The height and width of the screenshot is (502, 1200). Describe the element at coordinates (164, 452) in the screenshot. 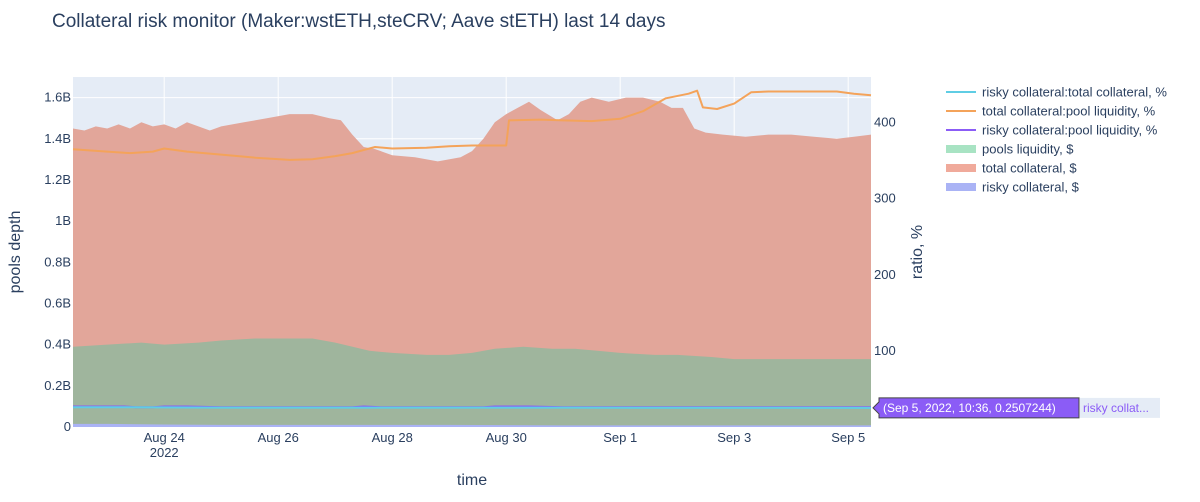

I see `x-year-label: 2022` at that location.